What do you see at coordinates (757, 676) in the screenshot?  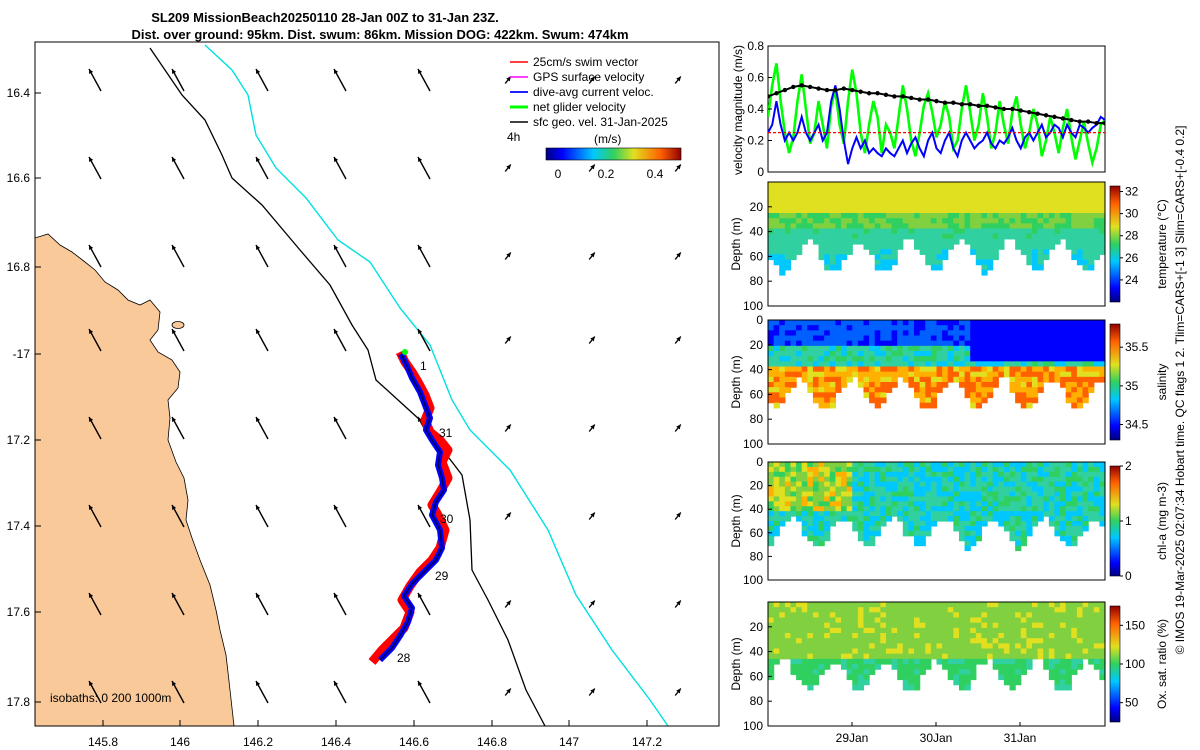 I see `profile-ytick-label: 60` at bounding box center [757, 676].